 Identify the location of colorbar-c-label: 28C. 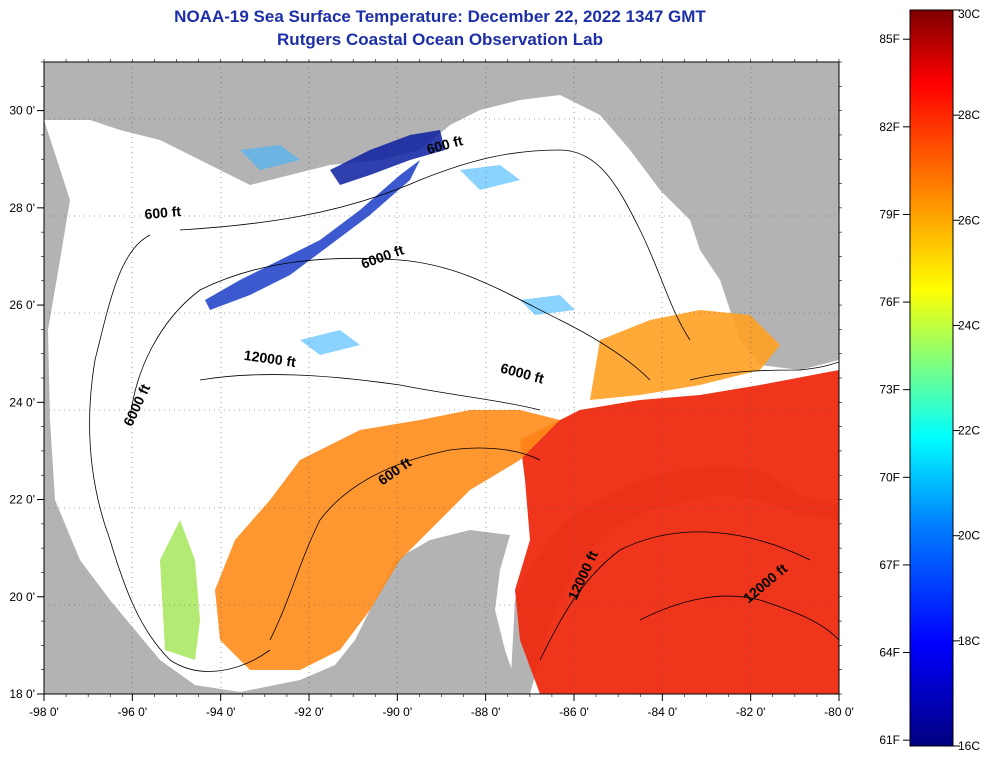
(969, 115).